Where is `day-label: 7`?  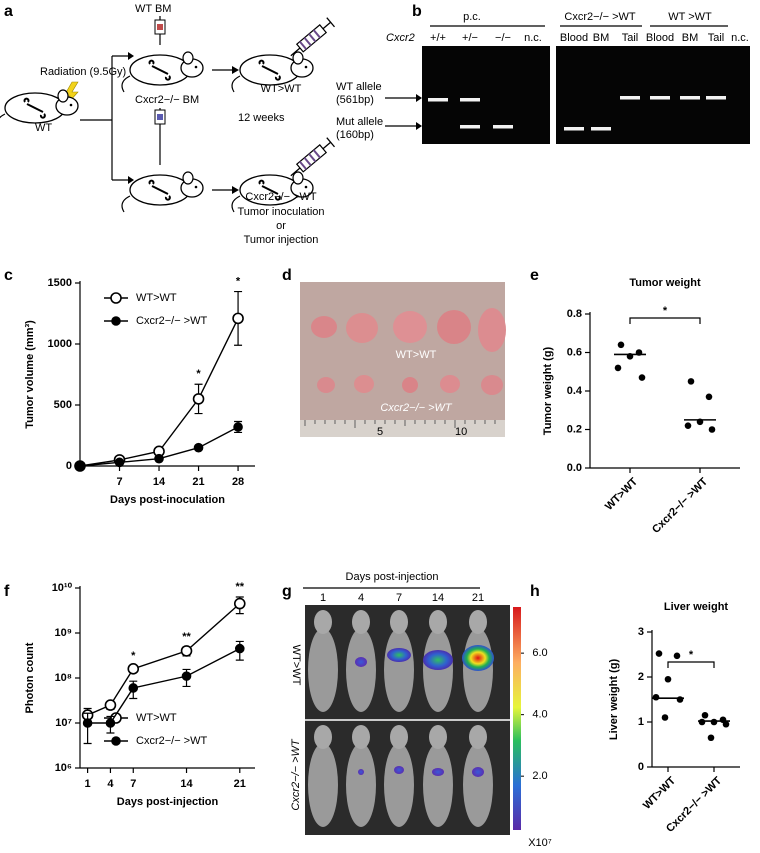
day-label: 7 is located at coordinates (399, 598).